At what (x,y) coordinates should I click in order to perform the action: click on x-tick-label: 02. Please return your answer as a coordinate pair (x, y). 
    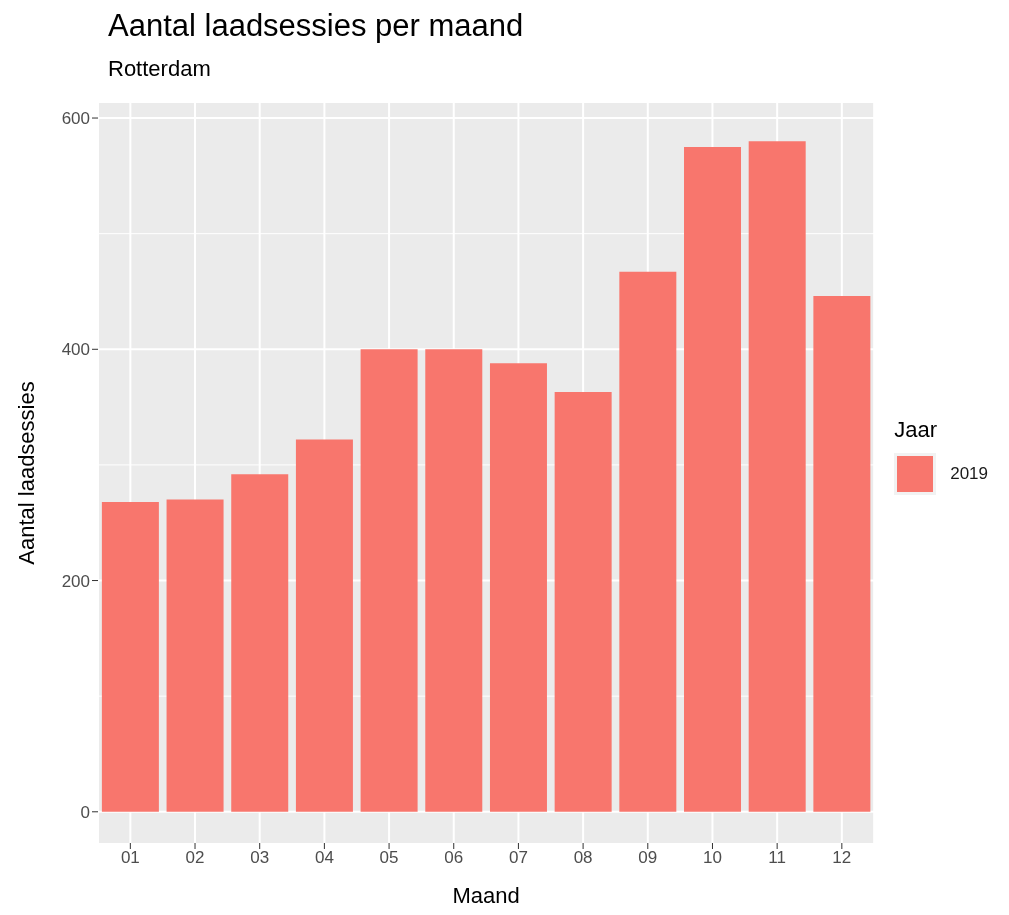
    Looking at the image, I should click on (195, 858).